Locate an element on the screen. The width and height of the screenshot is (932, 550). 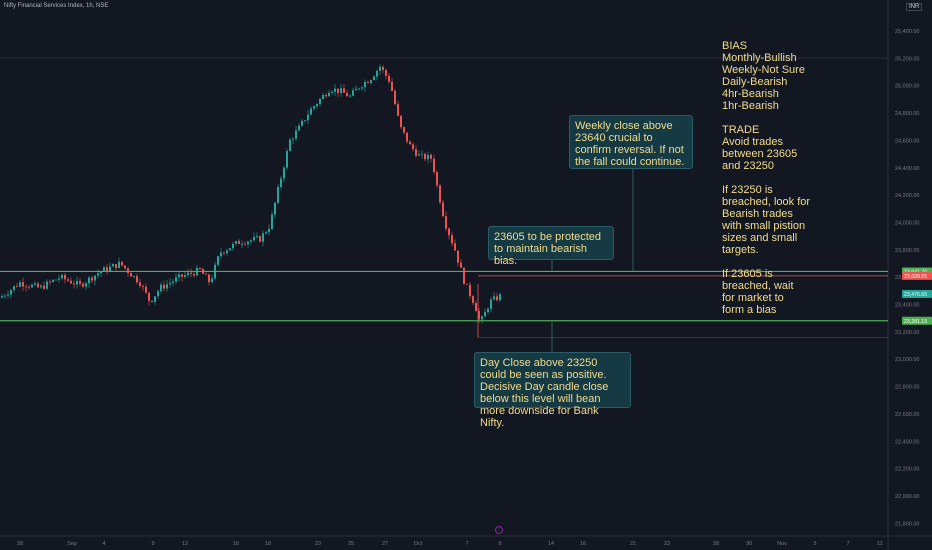
y-tick-label: 25,200.00 is located at coordinates (907, 59).